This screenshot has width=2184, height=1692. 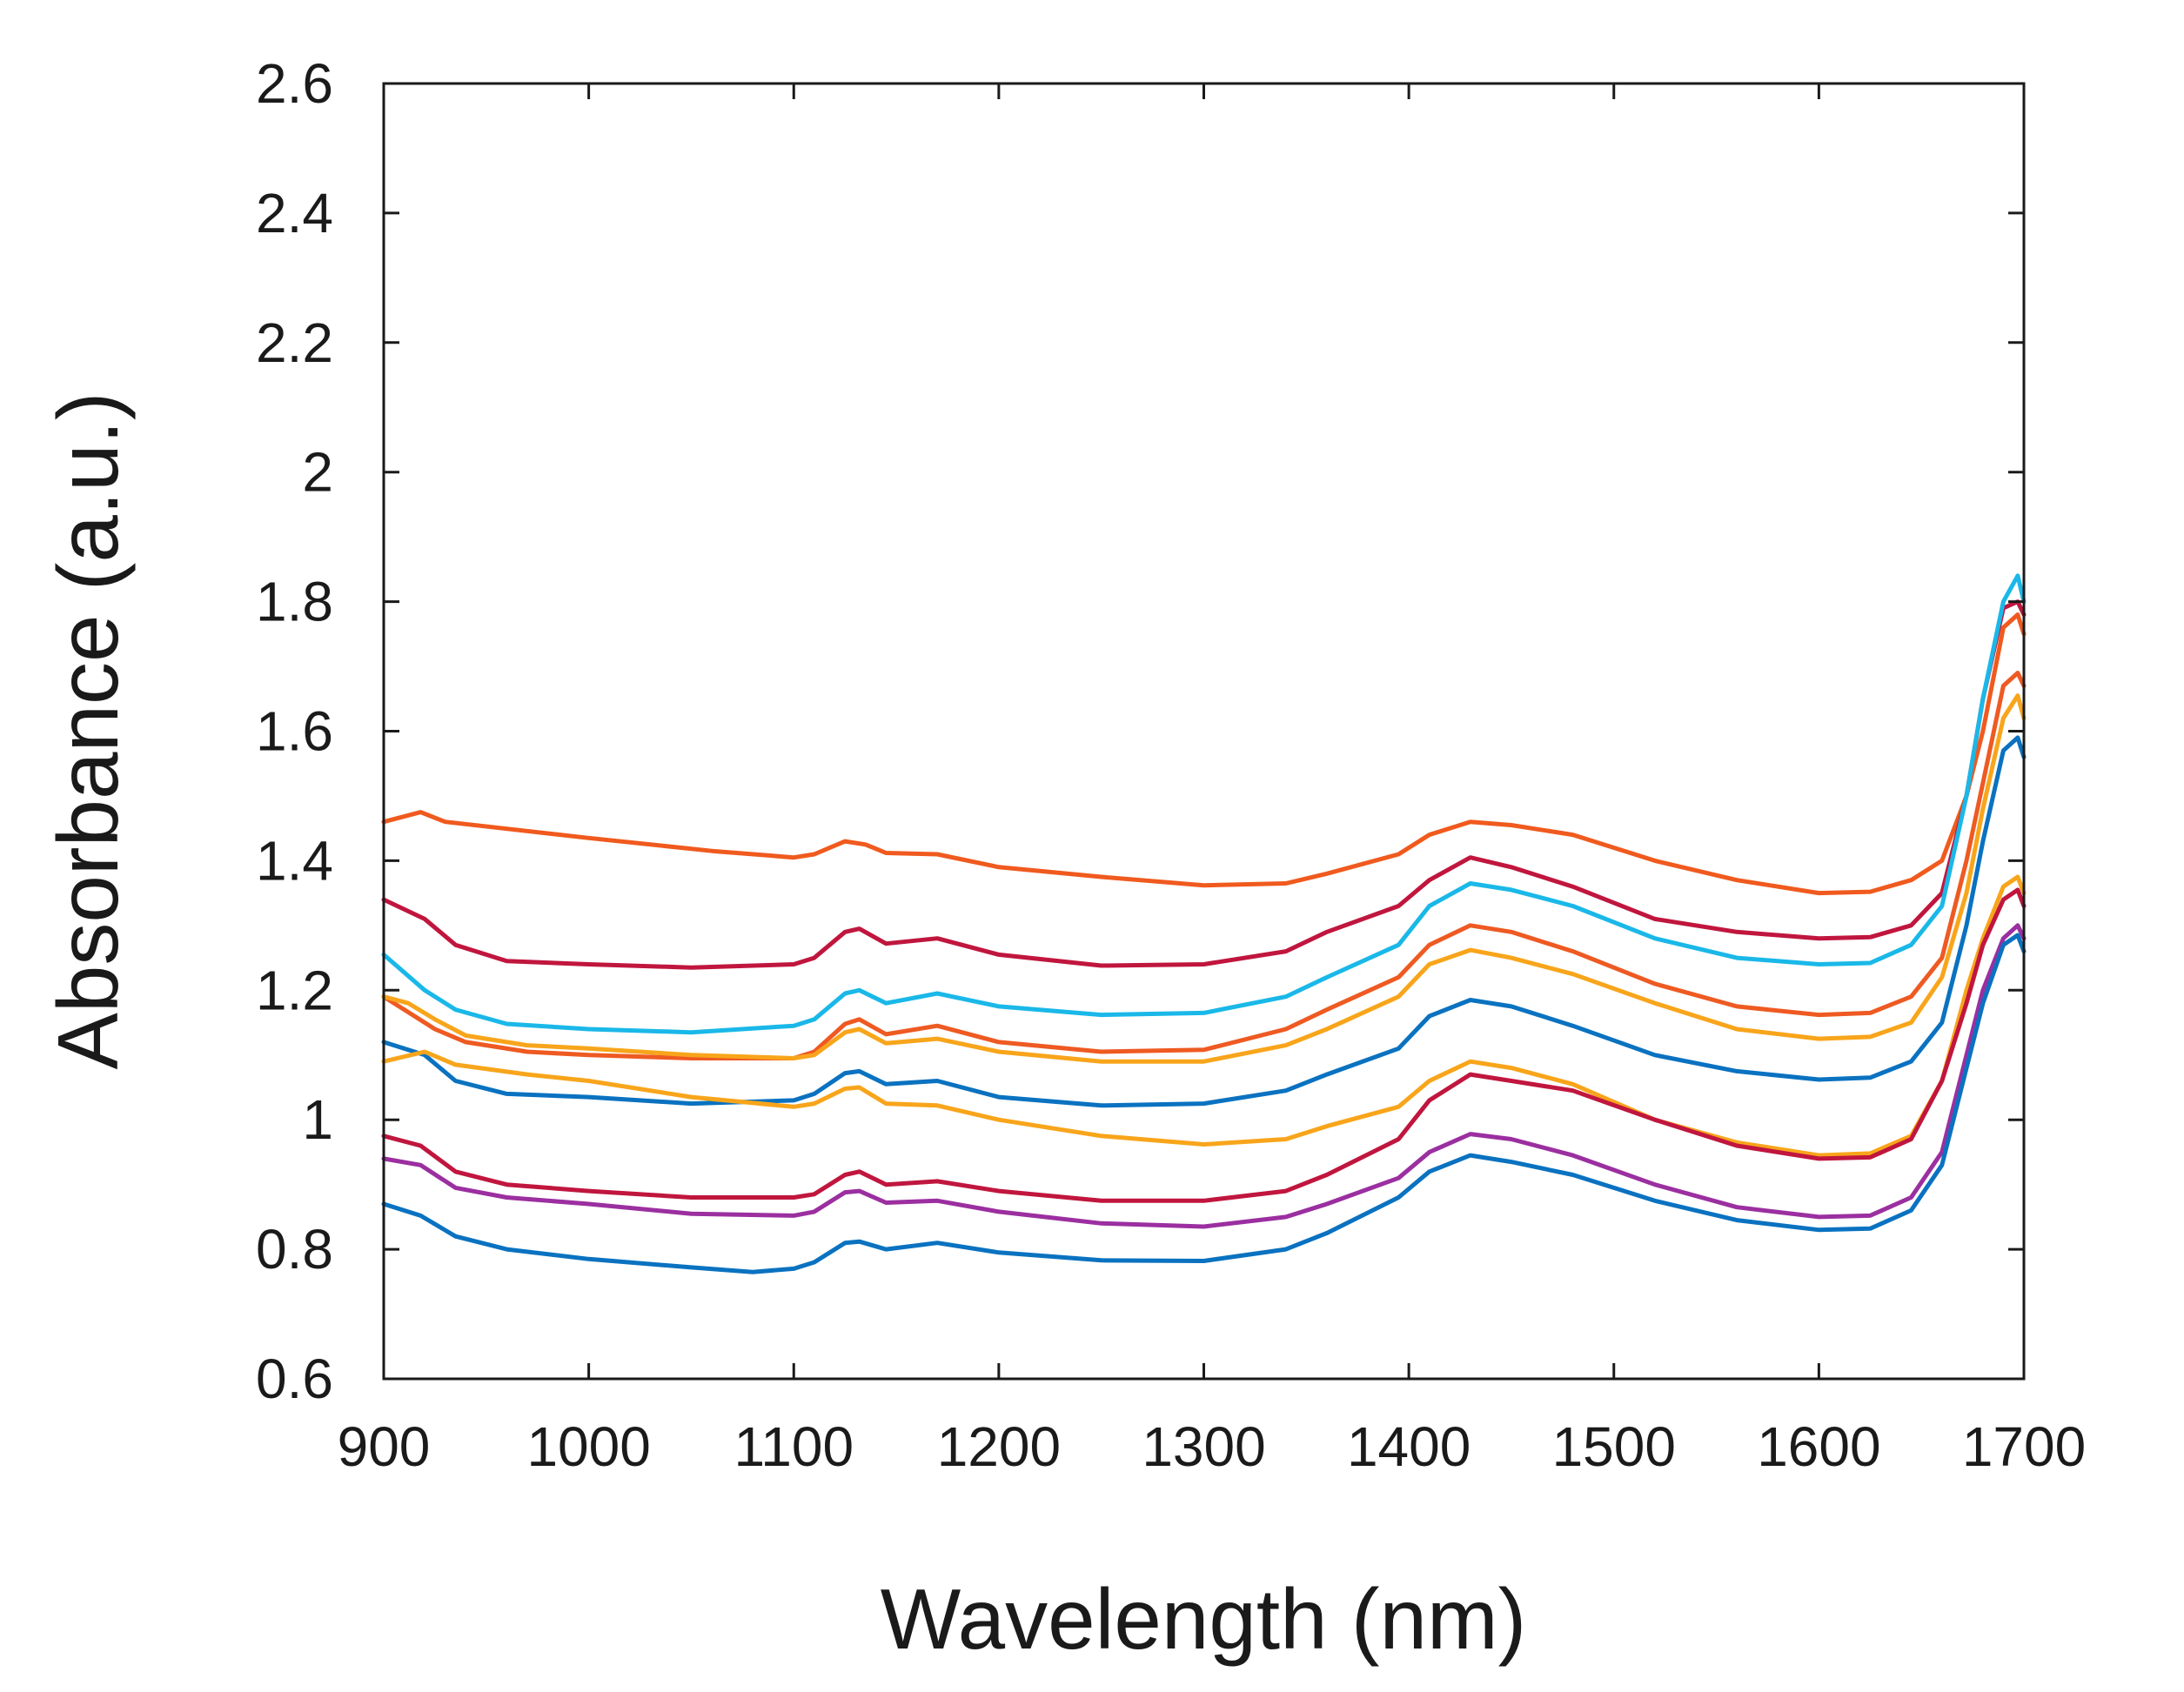 I want to click on x-tick-label: 1000, so click(x=588, y=1446).